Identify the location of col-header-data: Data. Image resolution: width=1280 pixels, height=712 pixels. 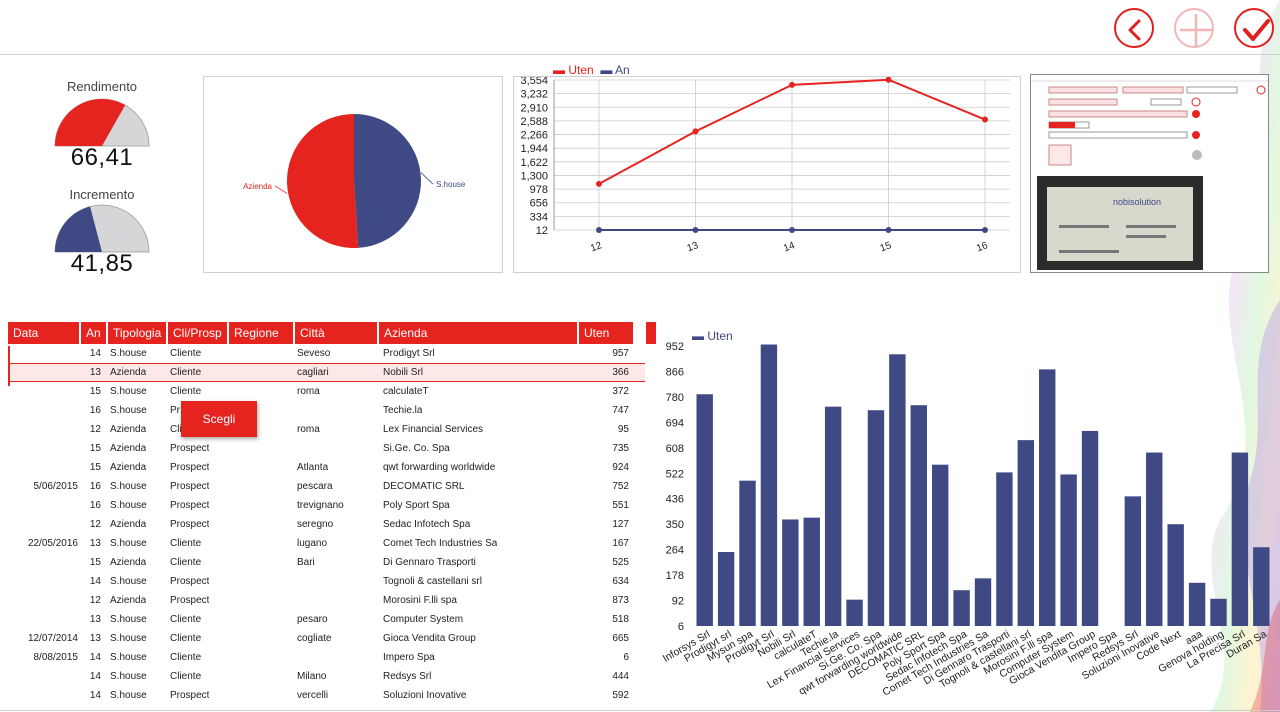
(44, 333).